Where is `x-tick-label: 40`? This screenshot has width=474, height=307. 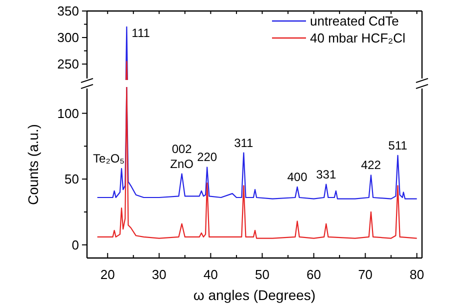 x-tick-label: 40 is located at coordinates (210, 274).